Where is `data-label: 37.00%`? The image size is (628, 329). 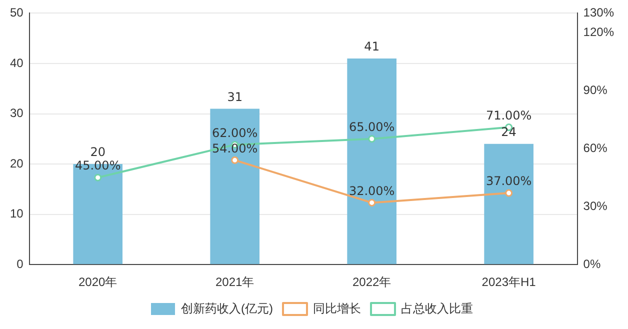
data-label: 37.00% is located at coordinates (509, 181).